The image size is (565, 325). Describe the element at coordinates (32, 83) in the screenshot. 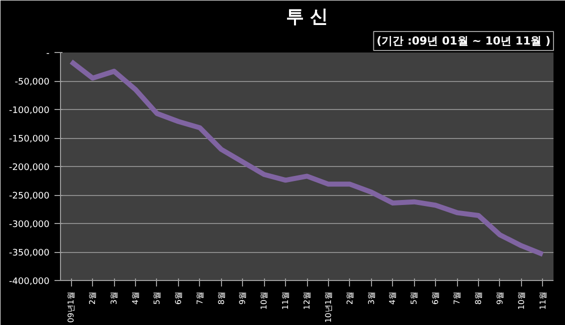

I see `y-tick-label: -50,000` at that location.